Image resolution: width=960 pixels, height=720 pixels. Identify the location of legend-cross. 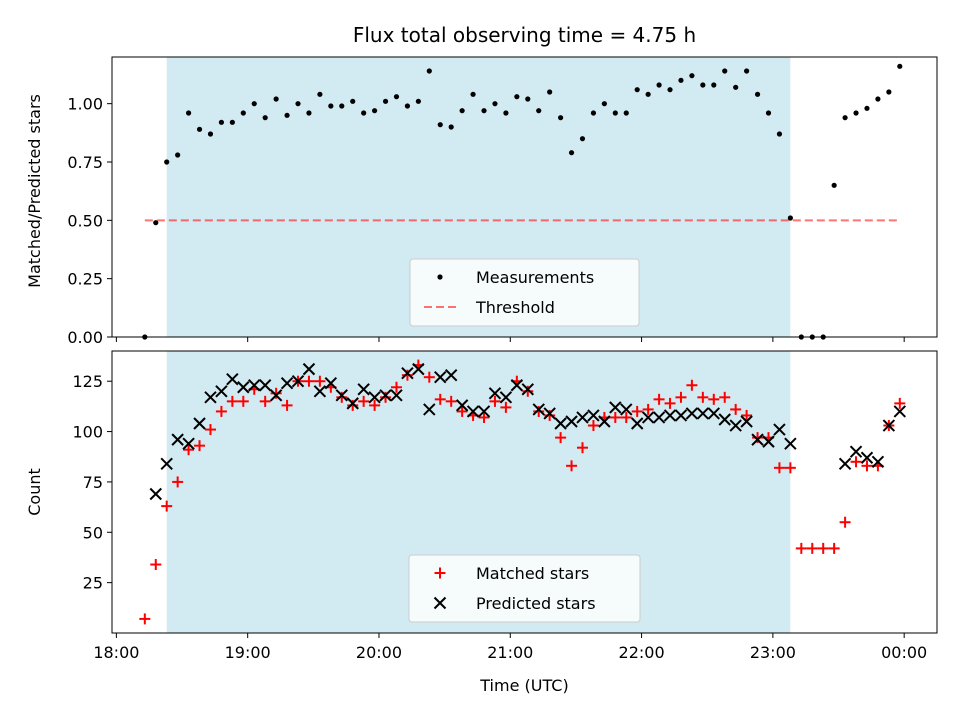
(440, 603).